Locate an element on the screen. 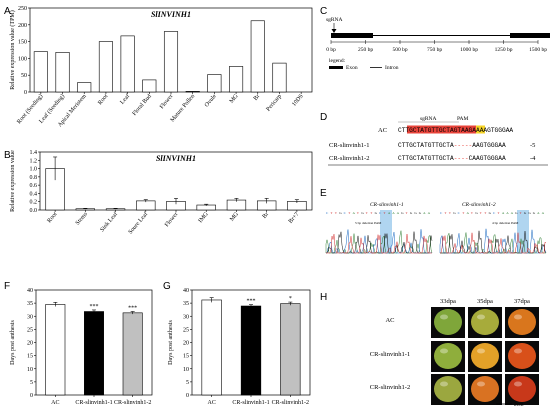 This screenshot has width=550, height=412. x-tick-label: Sink Leaf is located at coordinates (109, 222).